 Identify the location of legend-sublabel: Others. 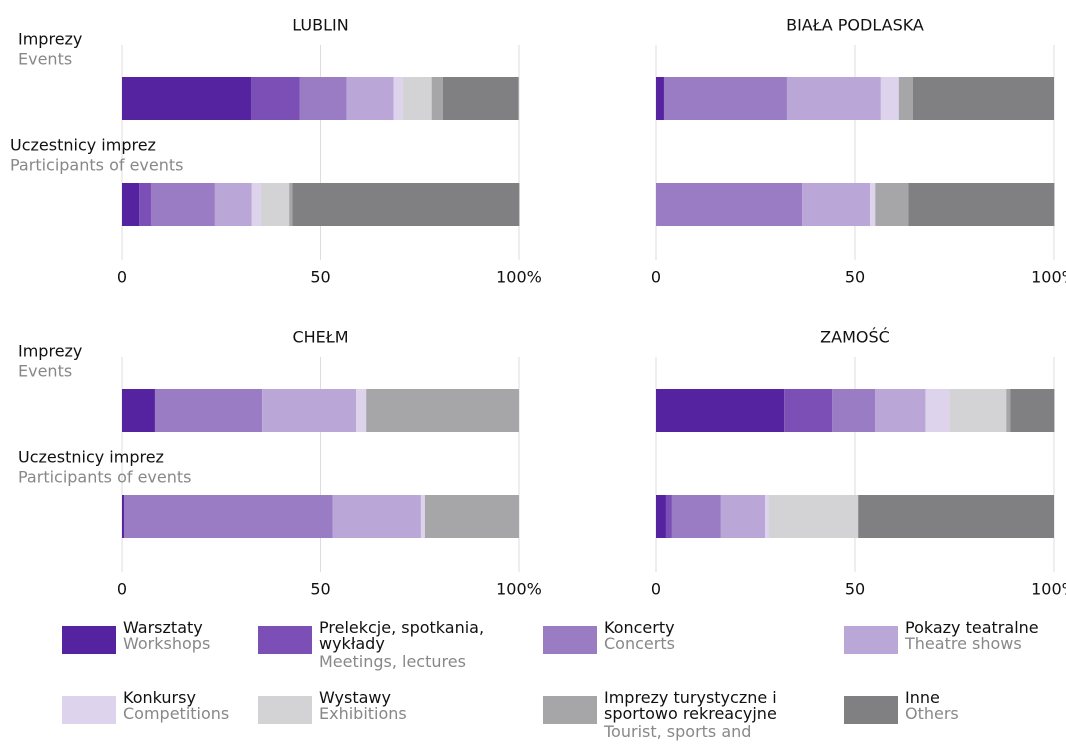
(932, 713).